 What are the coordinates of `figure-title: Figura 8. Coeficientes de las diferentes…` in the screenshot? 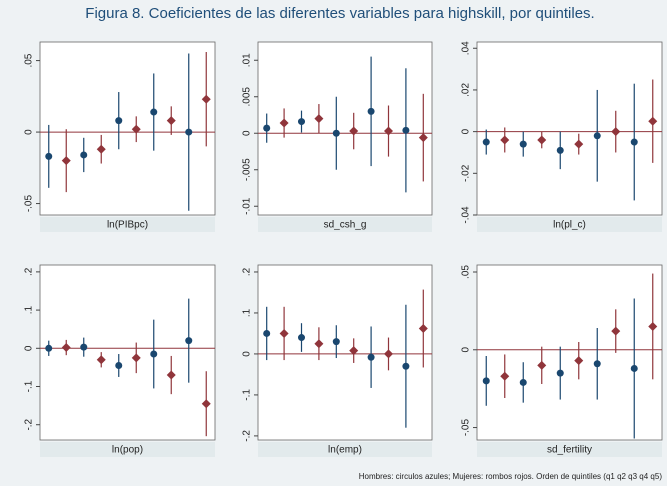 It's located at (339, 13).